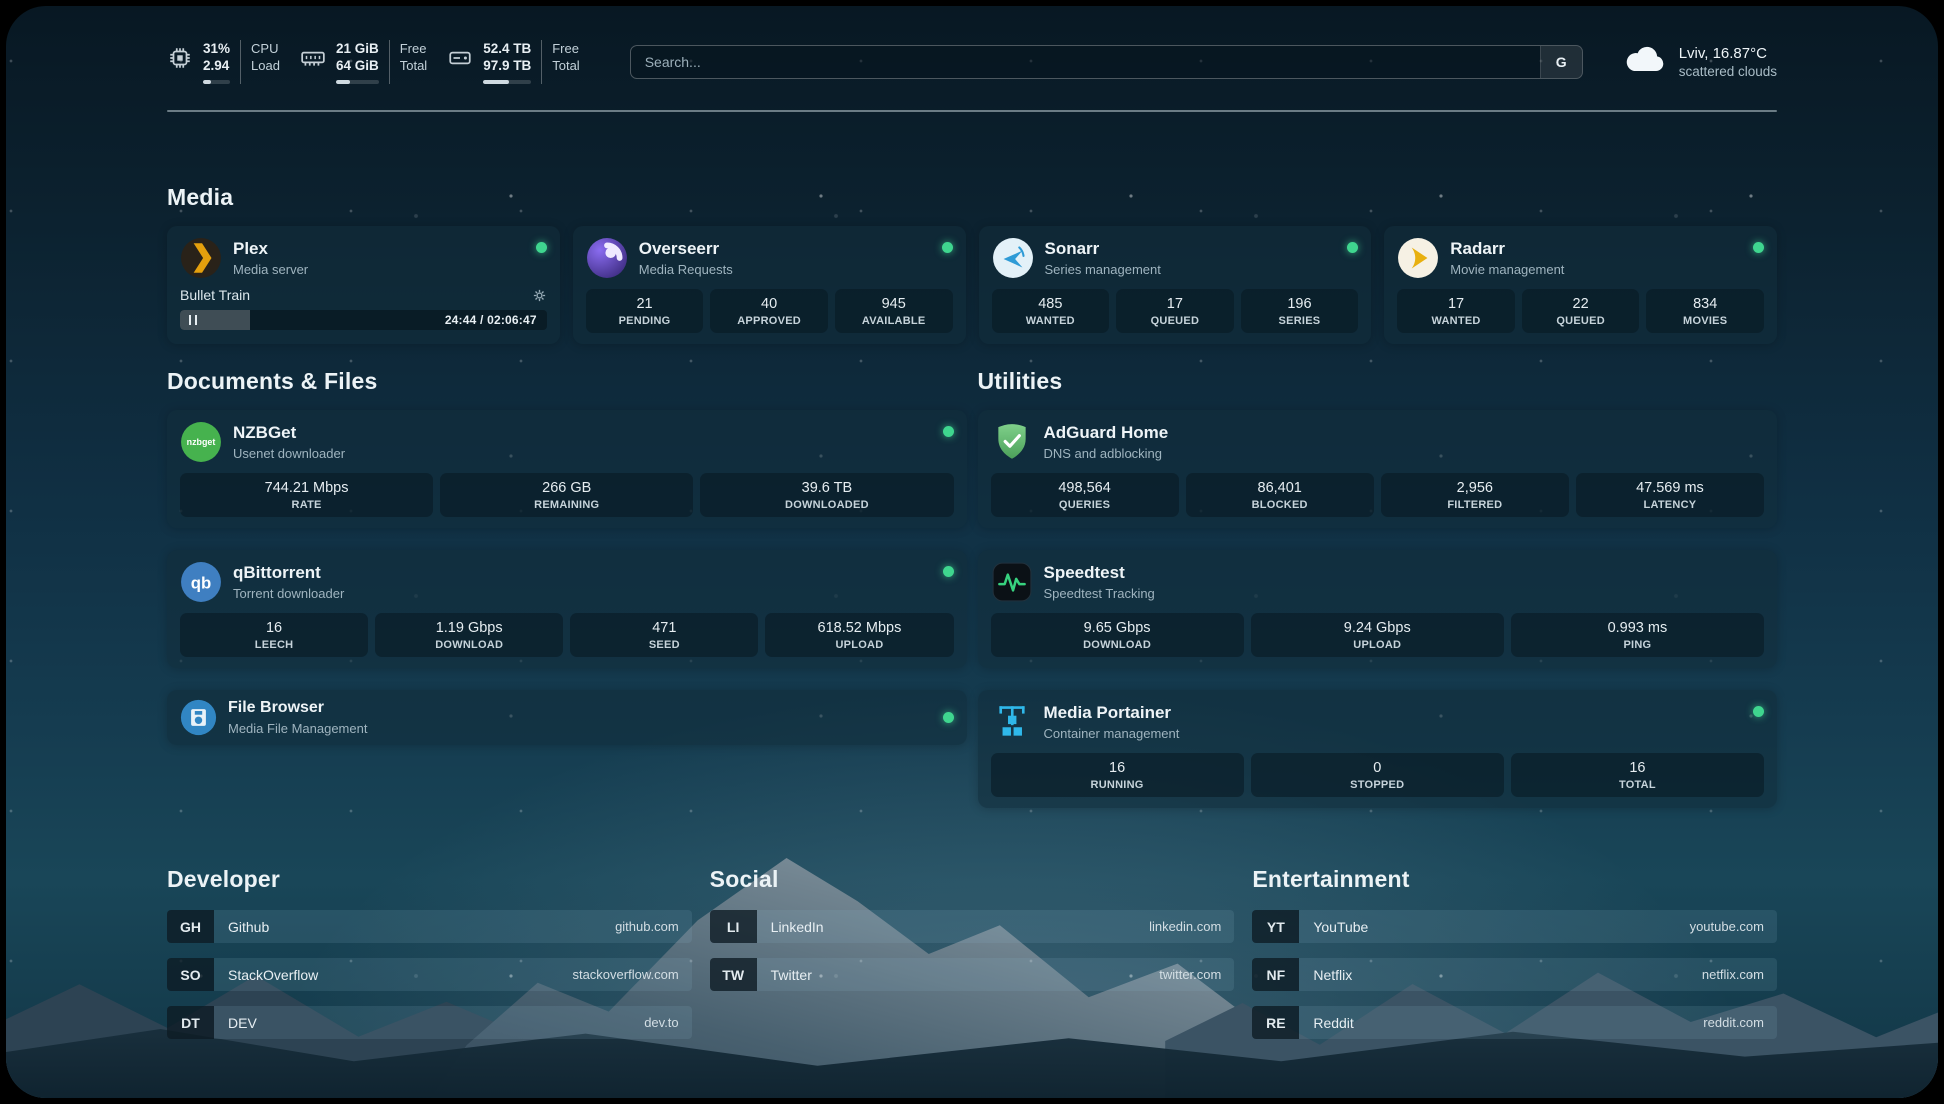  I want to click on stat-download: 1.19 Gbps DOWNLOAD, so click(469, 635).